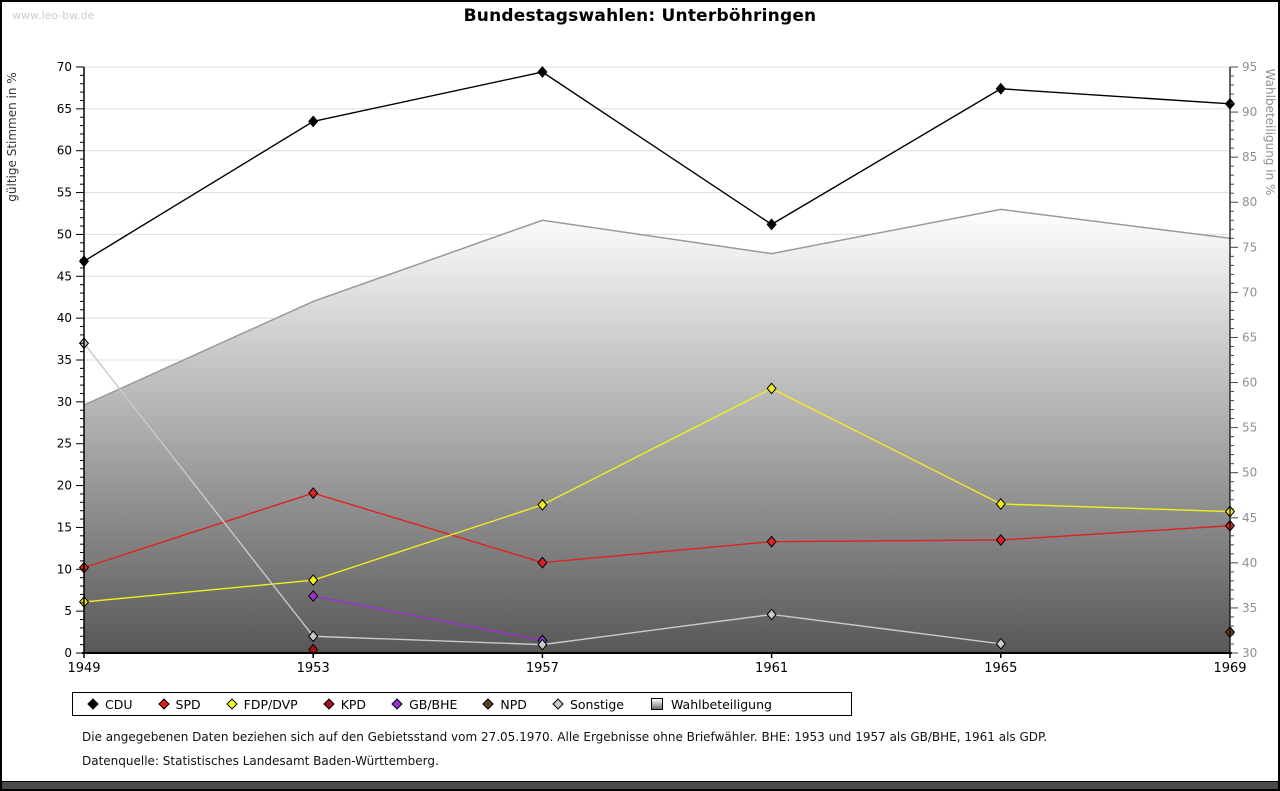  What do you see at coordinates (1249, 608) in the screenshot?
I see `right-tick-label: 35` at bounding box center [1249, 608].